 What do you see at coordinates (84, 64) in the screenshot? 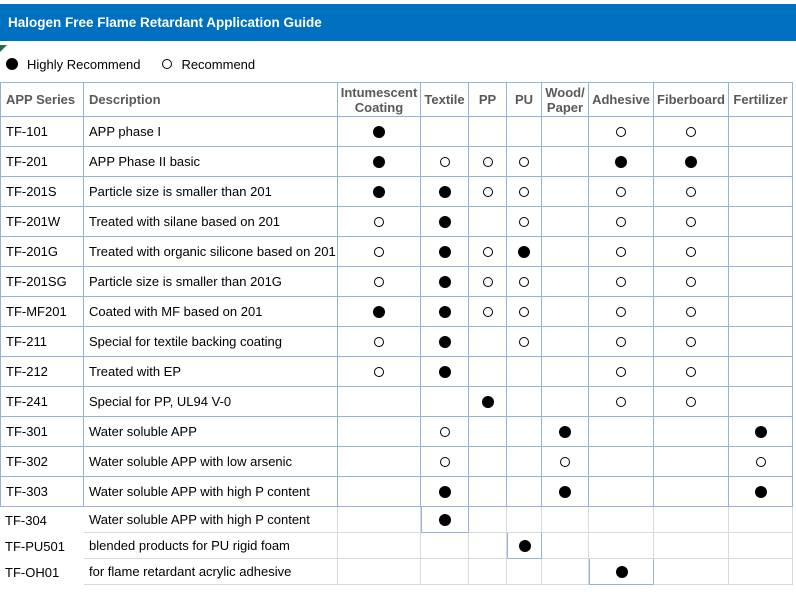
I see `legend-highly-label: Highly Recommend` at bounding box center [84, 64].